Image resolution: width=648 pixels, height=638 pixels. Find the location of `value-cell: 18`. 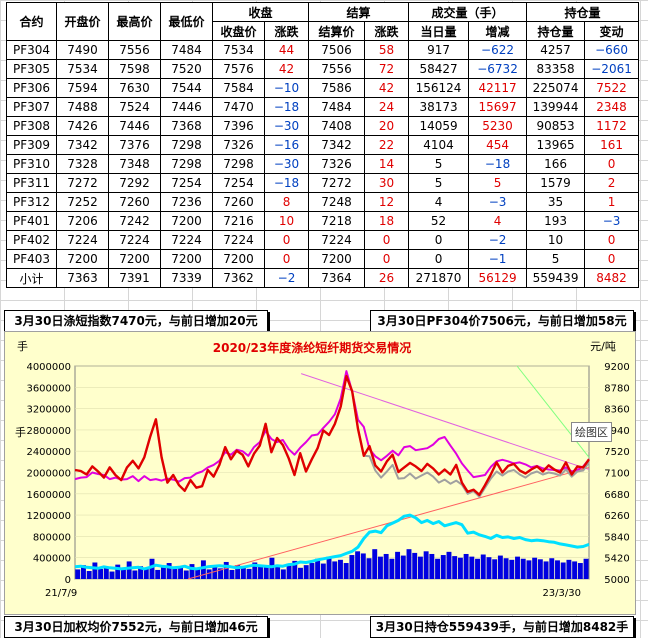

value-cell: 18 is located at coordinates (387, 221).